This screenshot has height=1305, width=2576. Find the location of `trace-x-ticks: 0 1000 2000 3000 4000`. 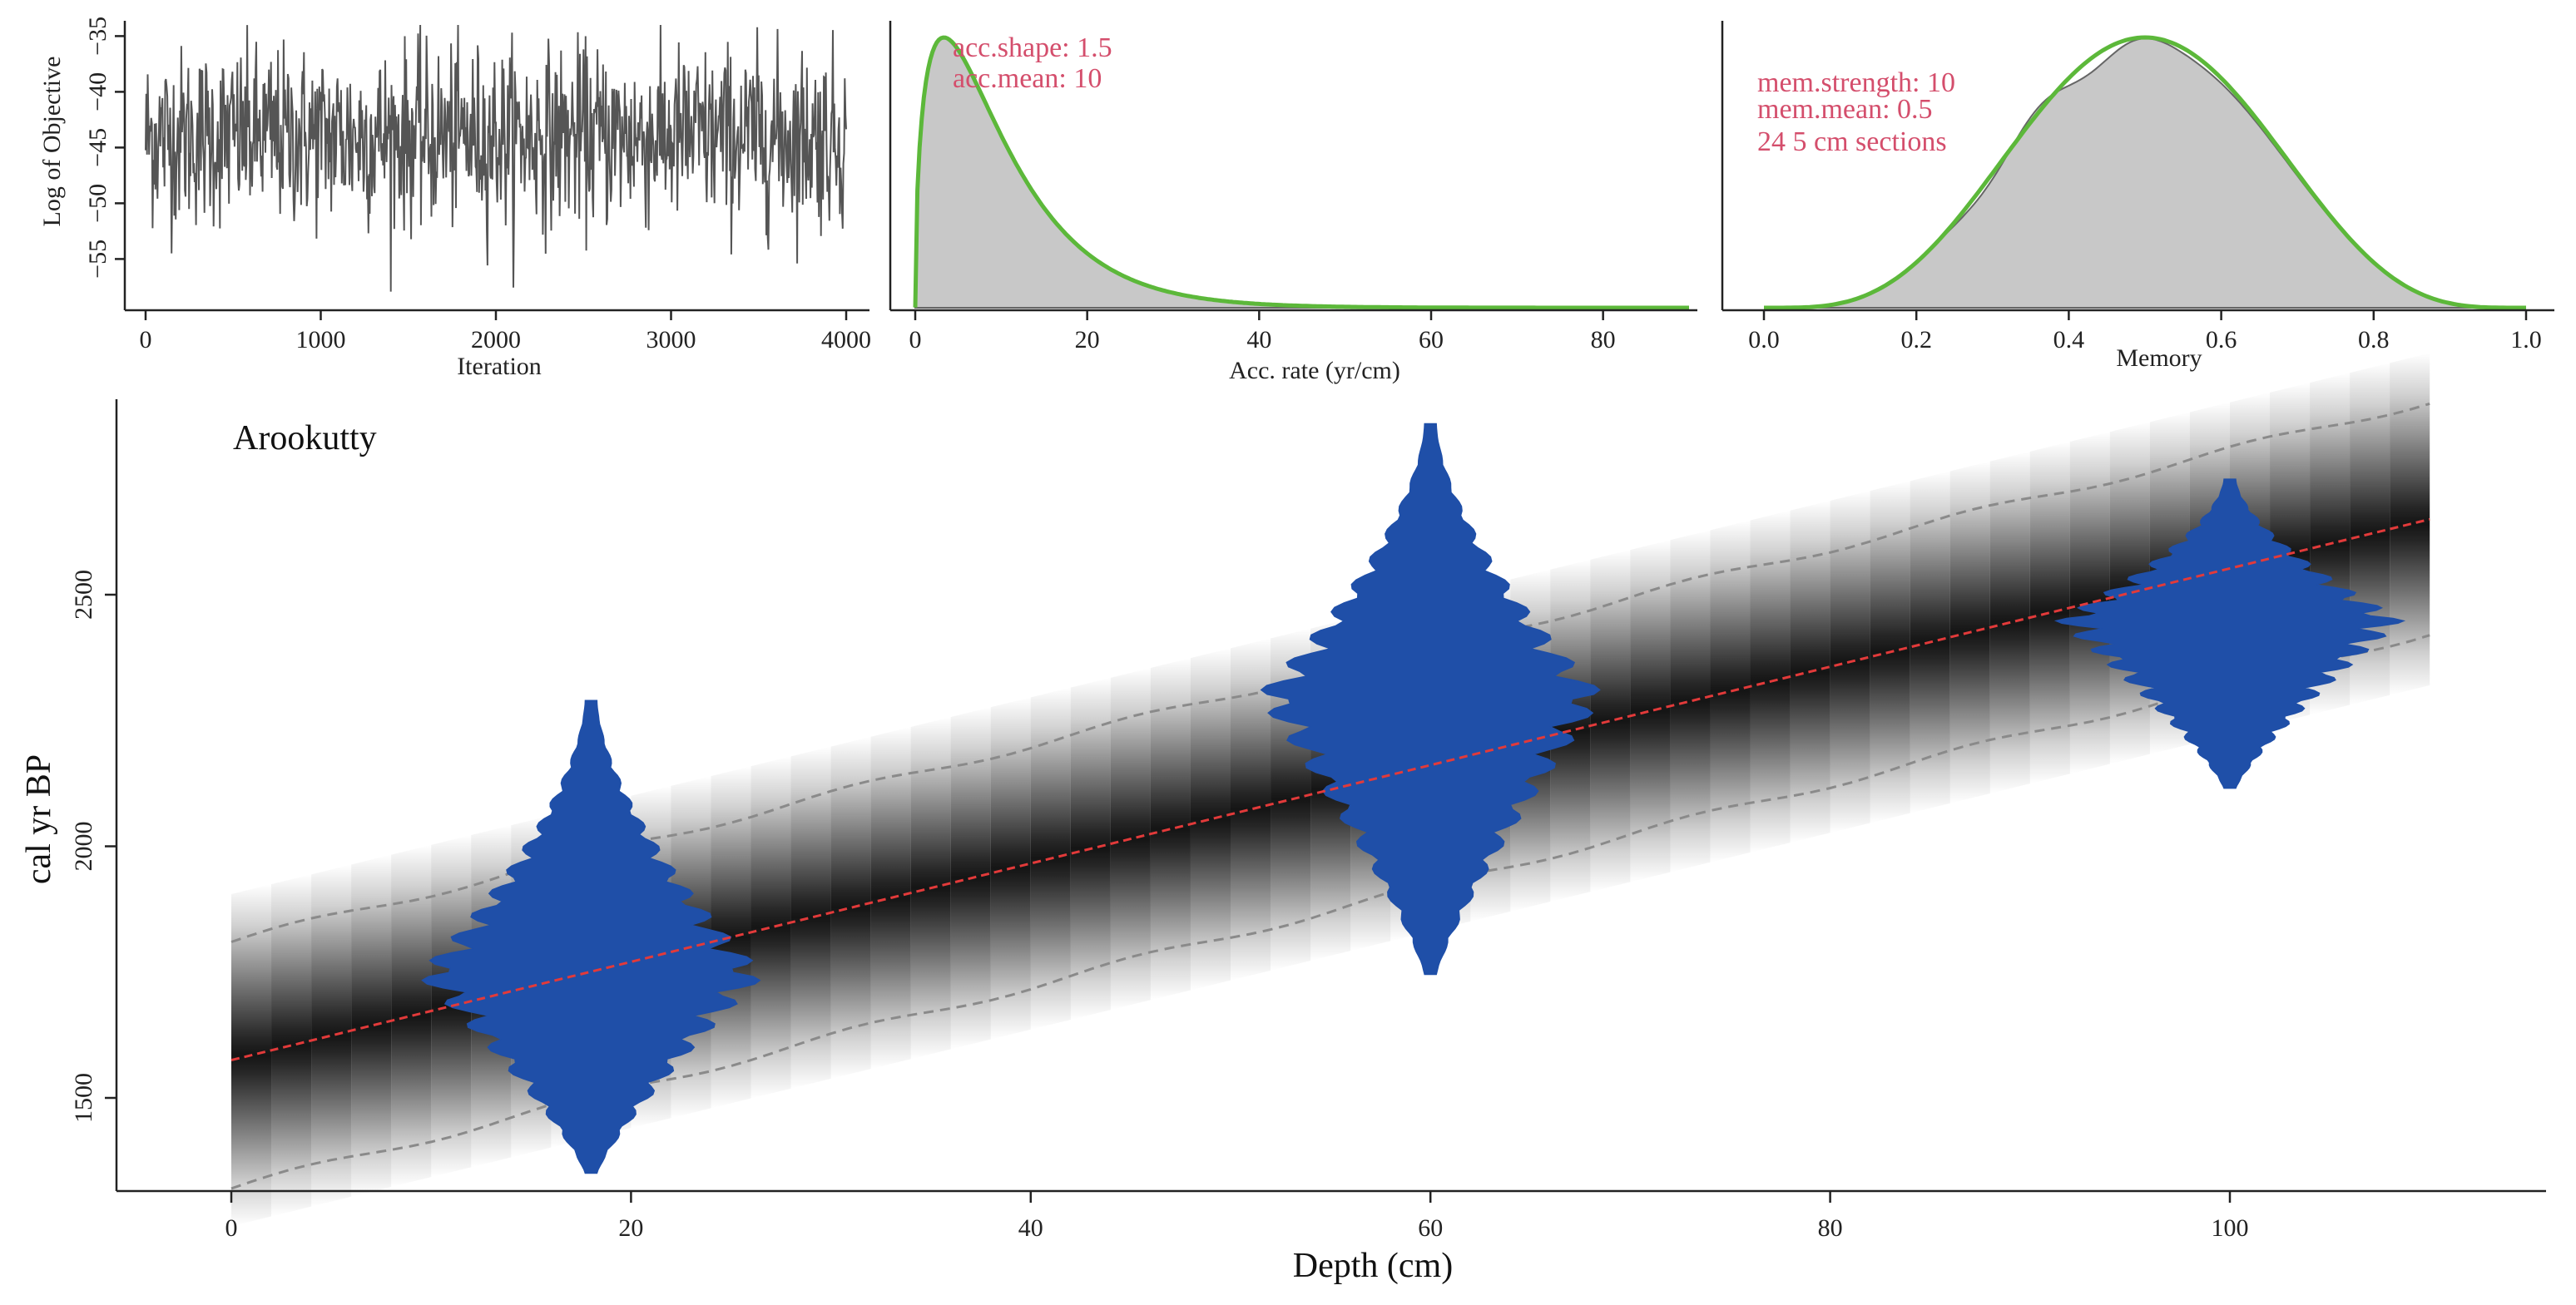

trace-x-ticks: 0 1000 2000 3000 4000 is located at coordinates (505, 332).